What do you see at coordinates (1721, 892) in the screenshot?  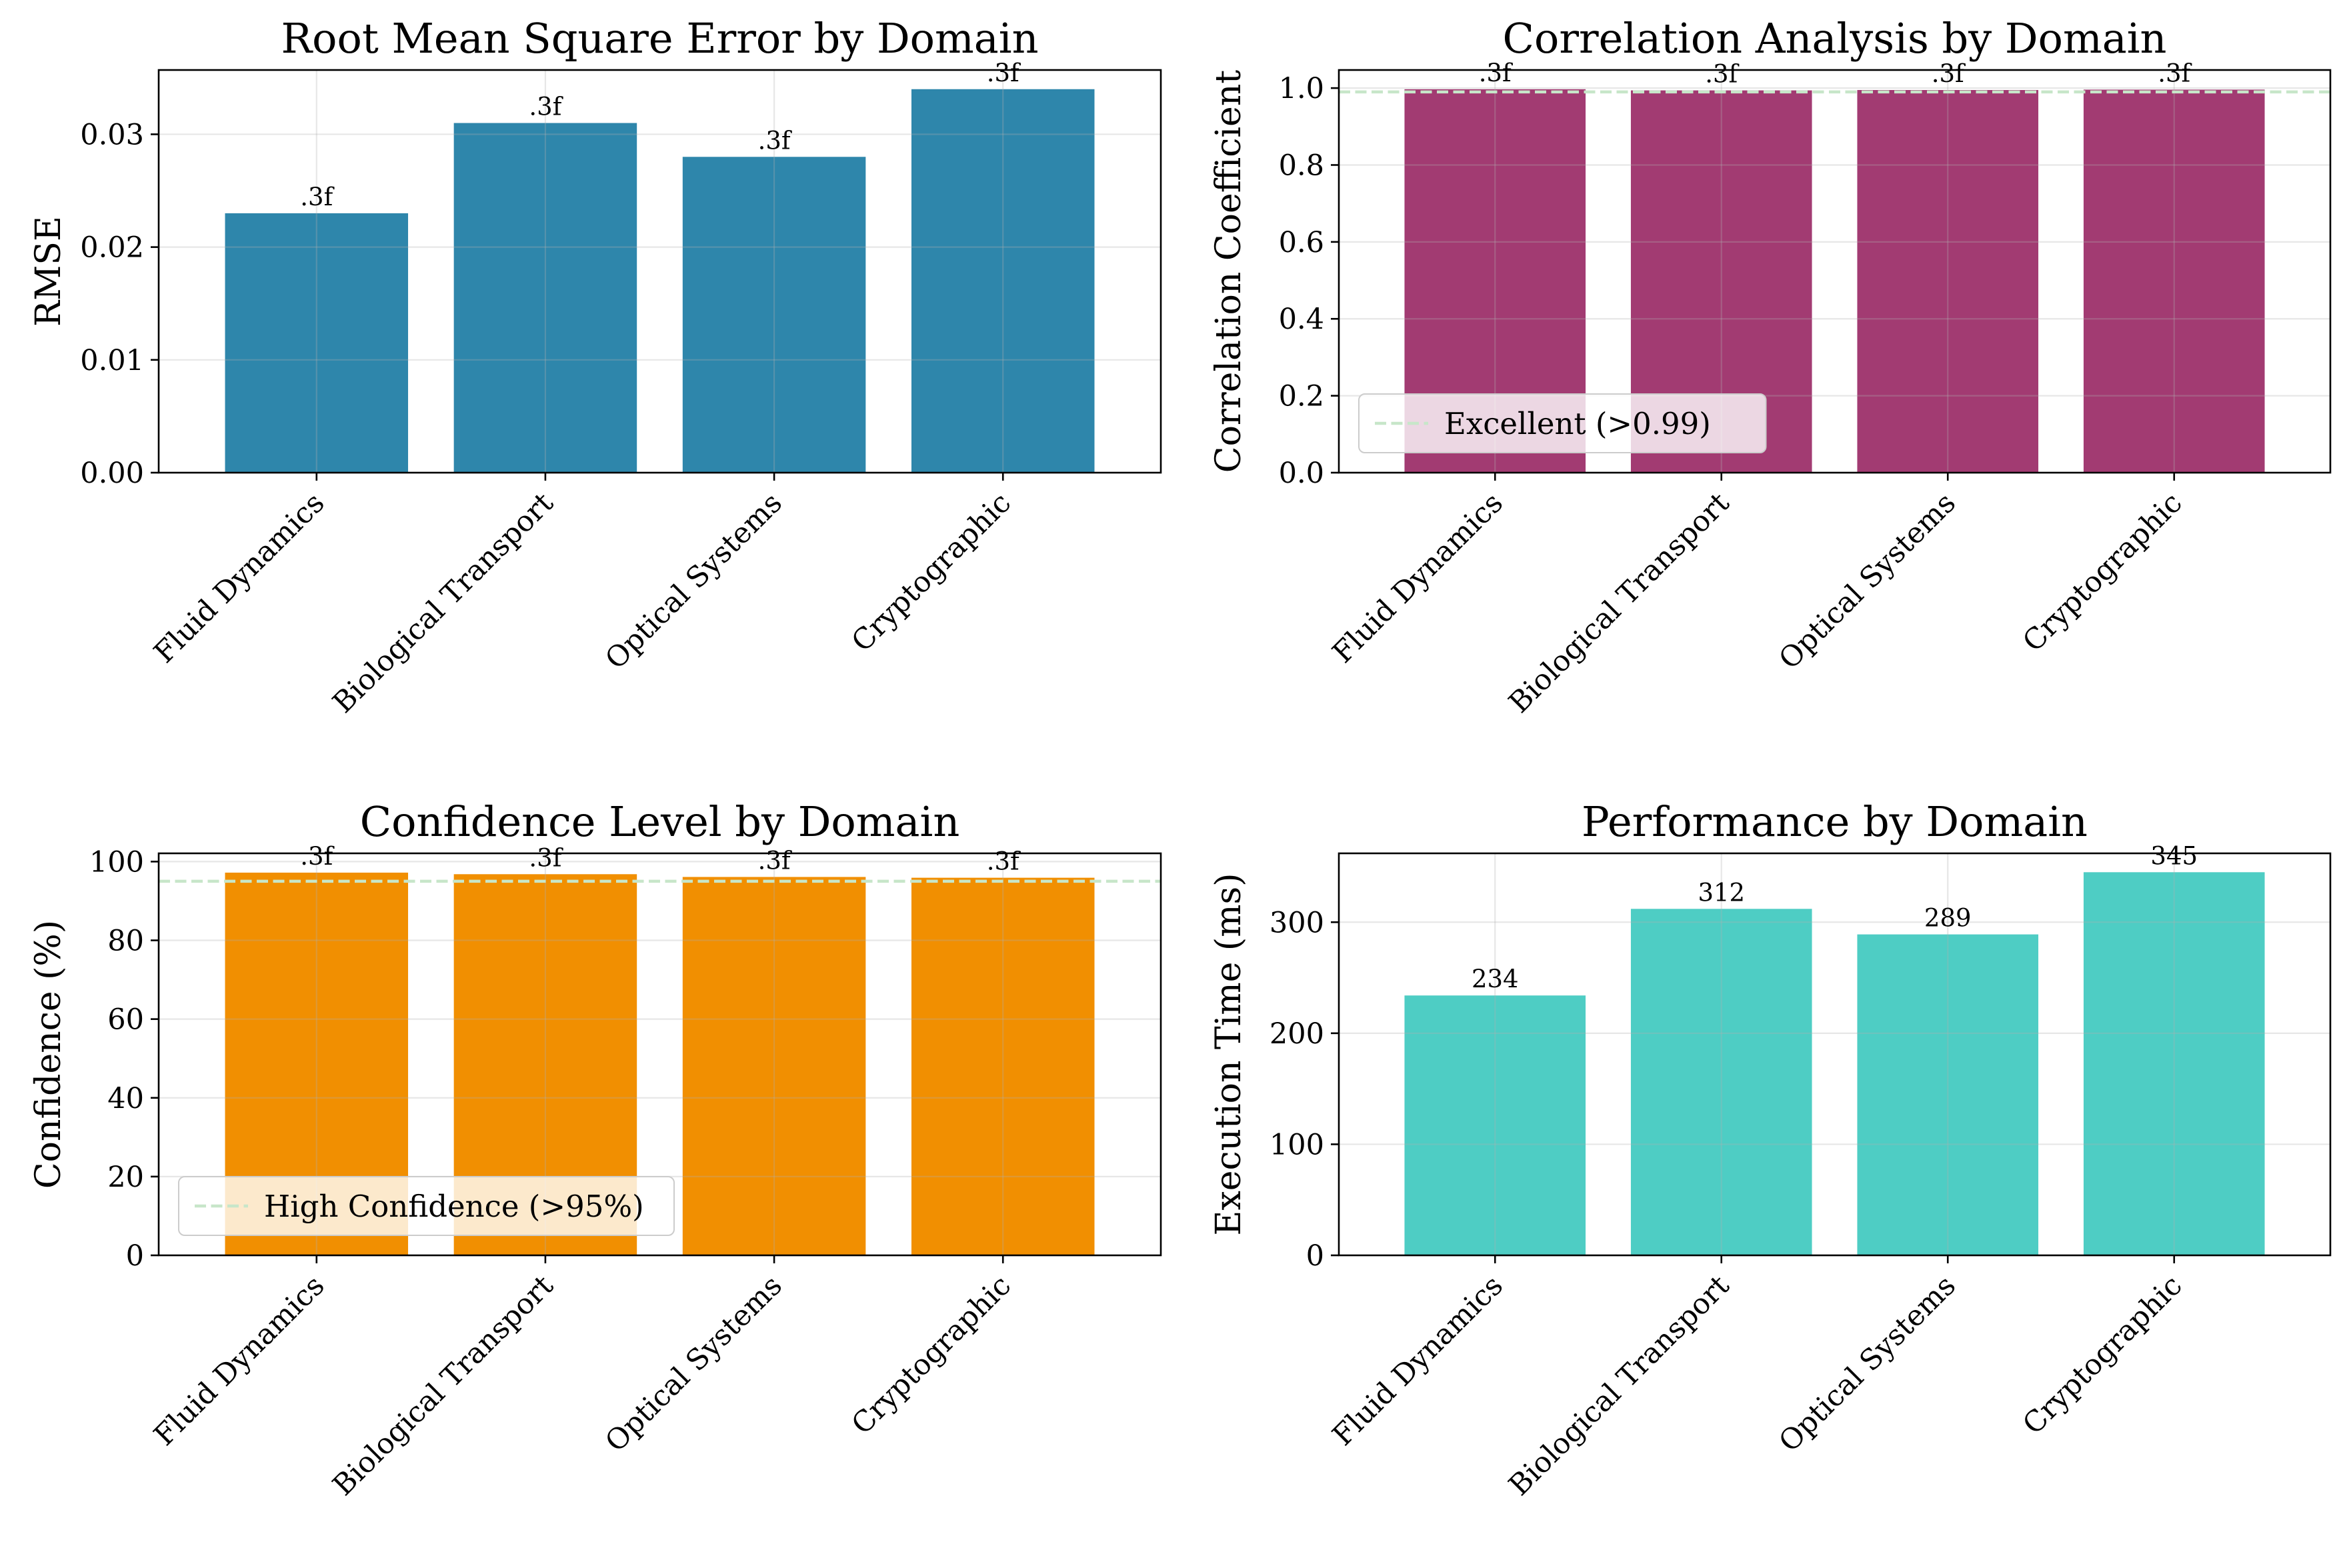 I see `data-label-1: 312` at bounding box center [1721, 892].